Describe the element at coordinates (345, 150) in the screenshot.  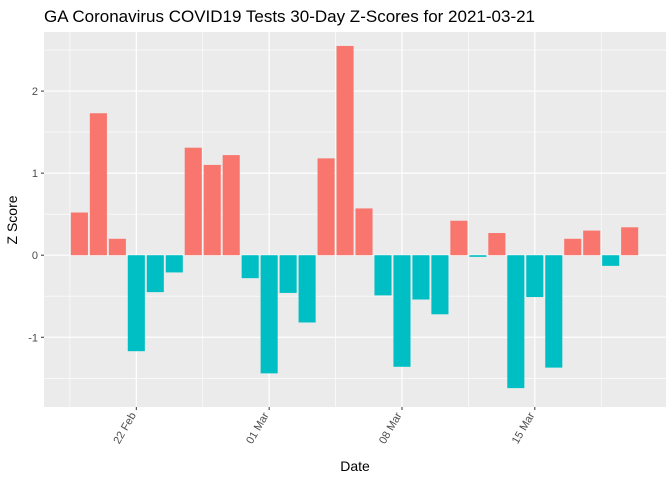
I see `bar-2021-03-05: 2021-03-05: 2.55` at that location.